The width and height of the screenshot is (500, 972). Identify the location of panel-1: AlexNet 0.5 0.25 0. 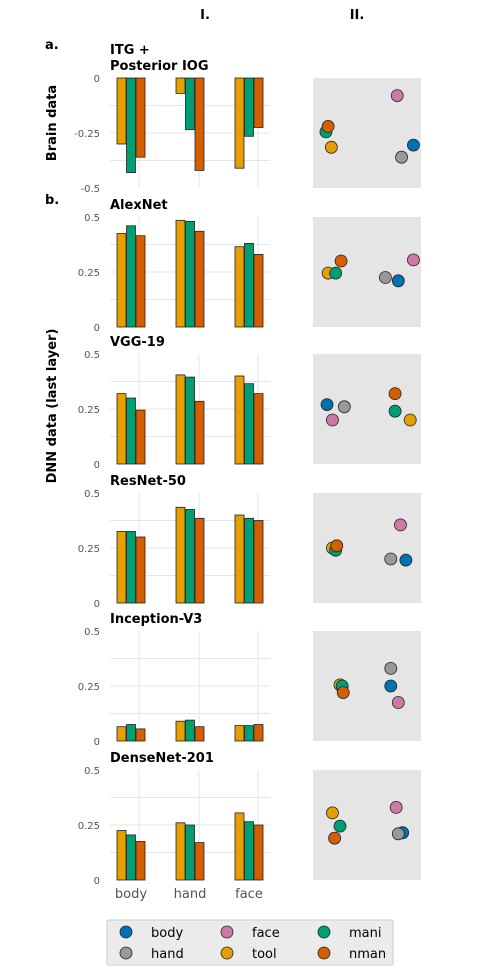
(249, 266).